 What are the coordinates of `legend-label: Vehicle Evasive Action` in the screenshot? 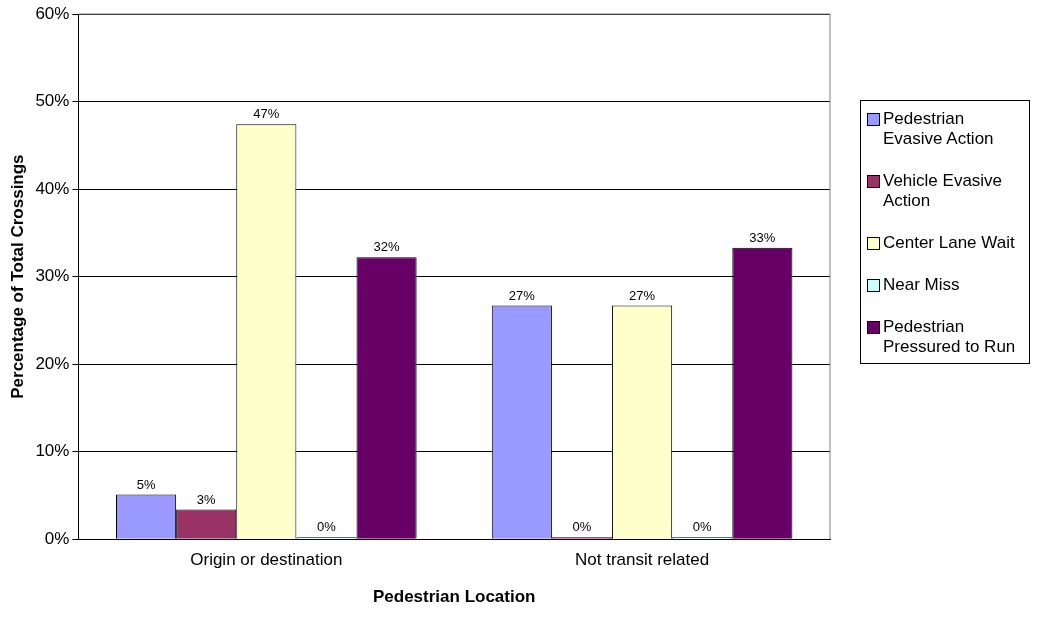 It's located at (943, 191).